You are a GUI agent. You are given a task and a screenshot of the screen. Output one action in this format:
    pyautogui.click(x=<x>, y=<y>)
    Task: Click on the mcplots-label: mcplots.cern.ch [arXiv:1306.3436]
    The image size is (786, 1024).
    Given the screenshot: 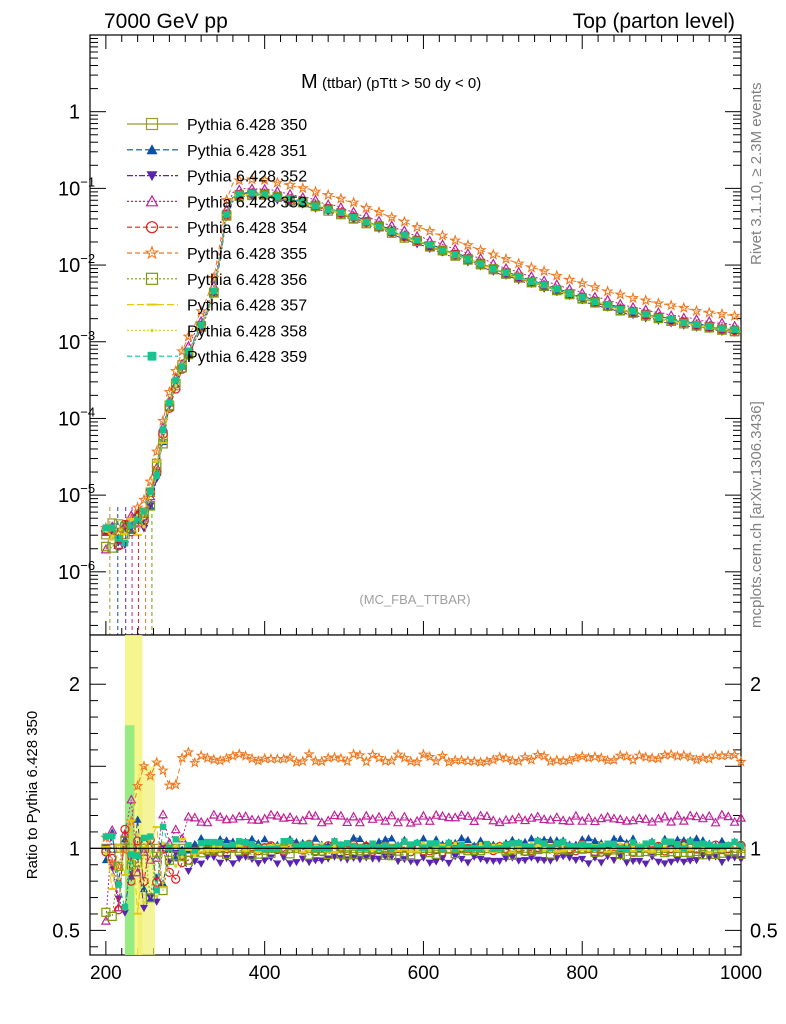 What is the action you would take?
    pyautogui.click(x=756, y=514)
    